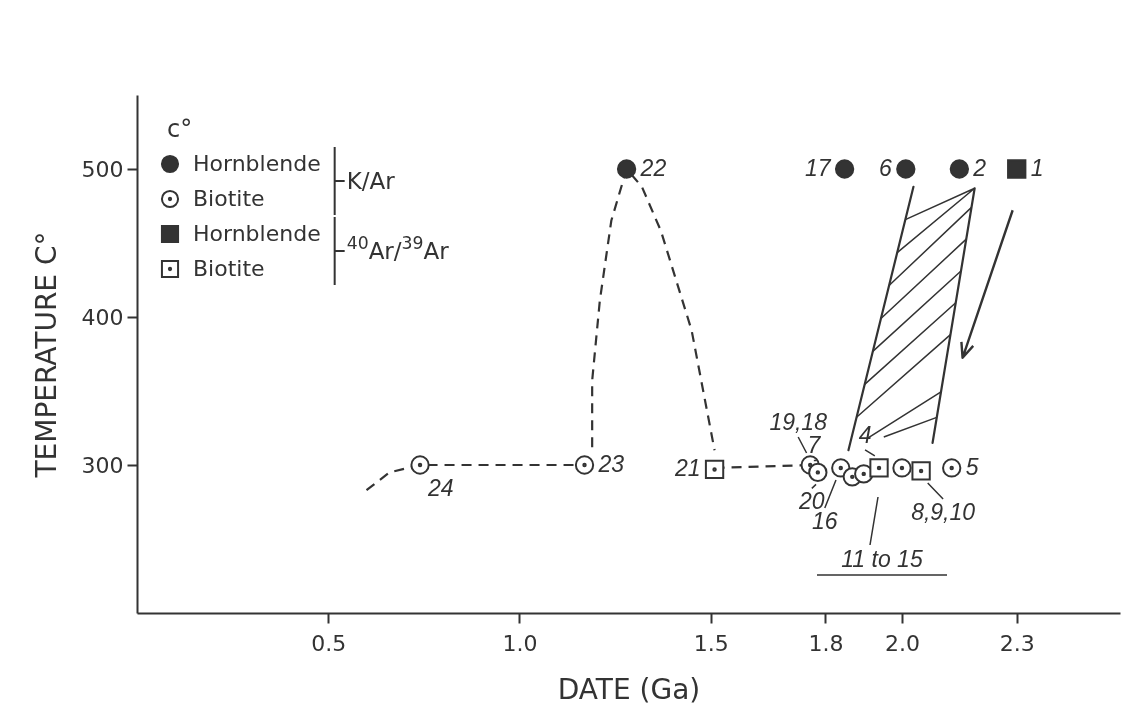 This screenshot has height=719, width=1124. What do you see at coordinates (818, 168) in the screenshot?
I see `annotation: 17` at bounding box center [818, 168].